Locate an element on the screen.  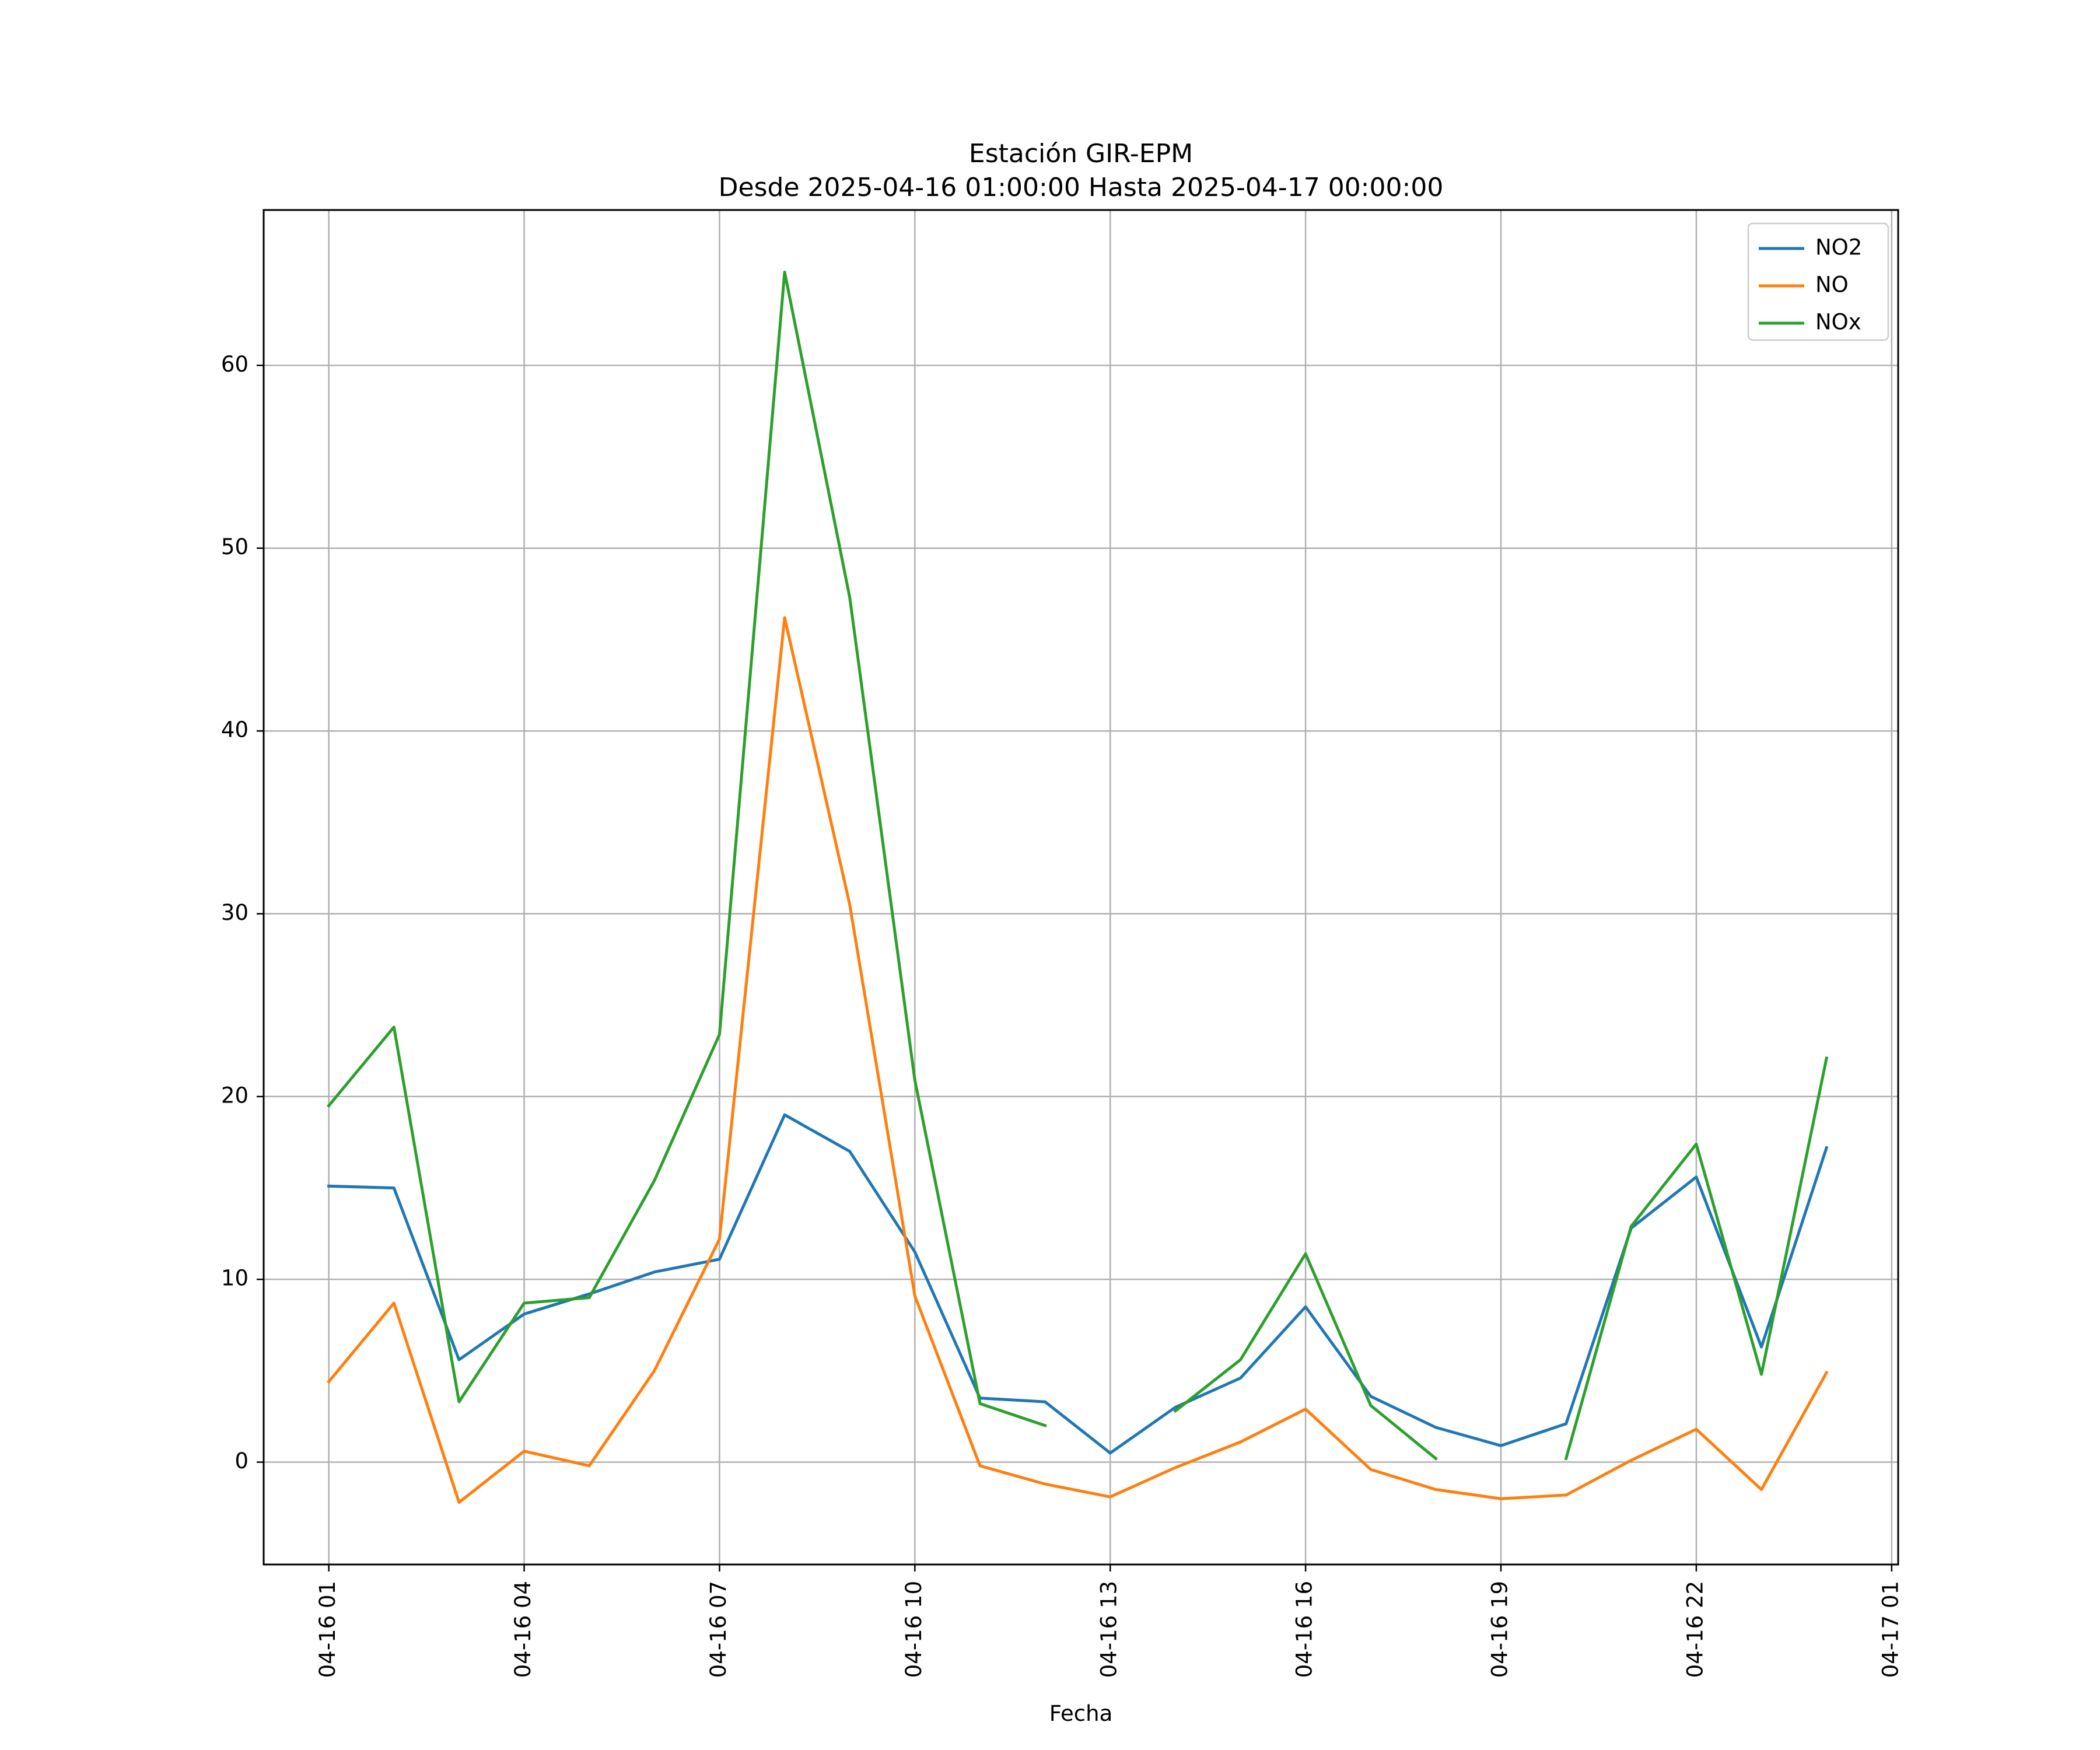
x-axis-label: Fecha is located at coordinates (1081, 1713).